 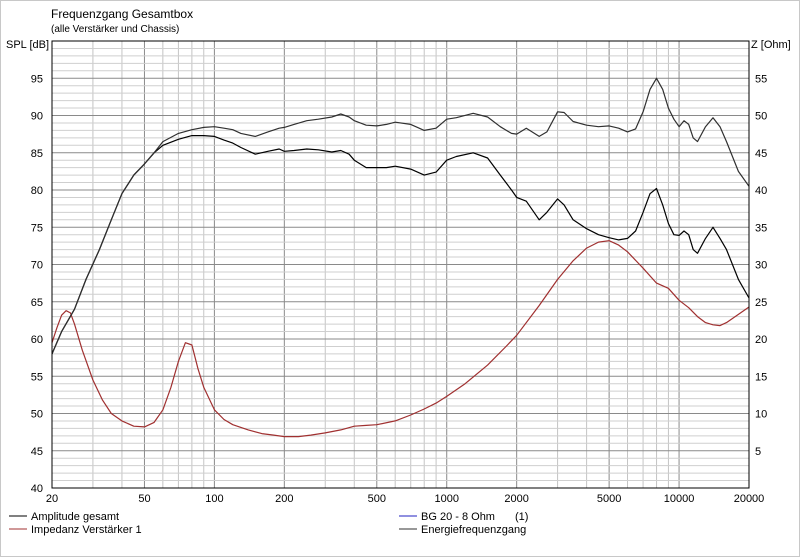 I want to click on x-tick-label: 50, so click(x=144, y=499).